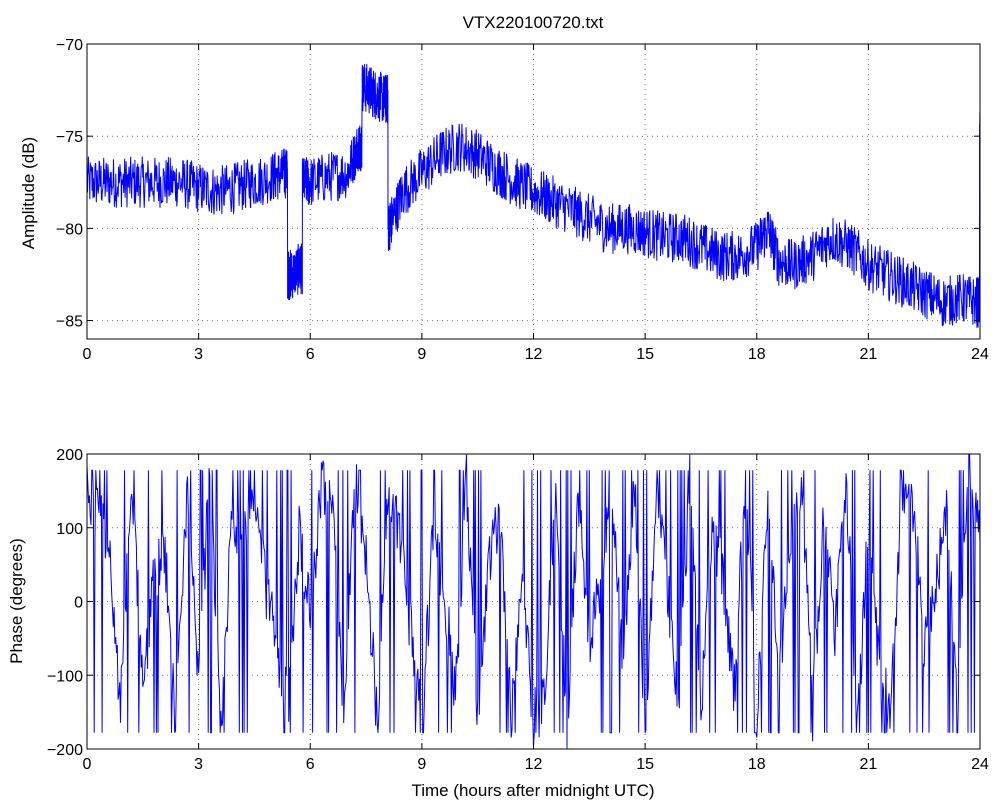 This screenshot has width=998, height=811. Describe the element at coordinates (533, 22) in the screenshot. I see `chart-title: VTX220100720.txt` at that location.